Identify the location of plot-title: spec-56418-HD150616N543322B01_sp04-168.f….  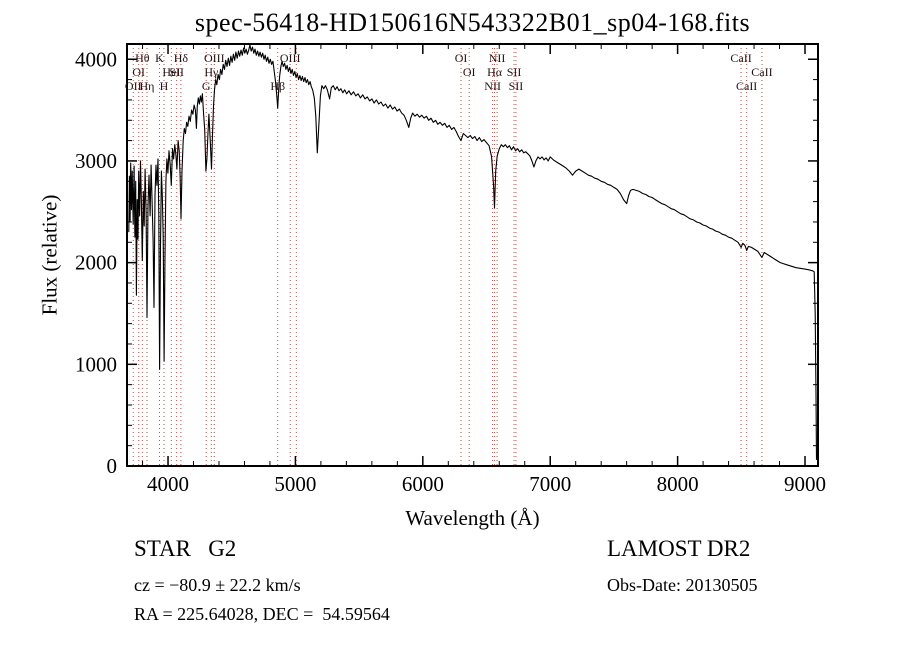
(472, 22).